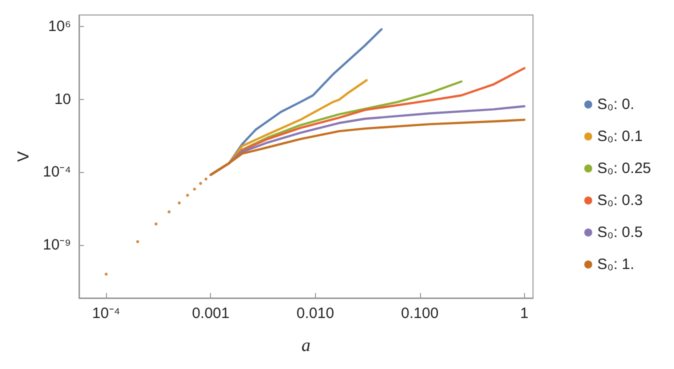 The width and height of the screenshot is (674, 369). What do you see at coordinates (106, 313) in the screenshot?
I see `x-tick-label: 10⁻⁴` at bounding box center [106, 313].